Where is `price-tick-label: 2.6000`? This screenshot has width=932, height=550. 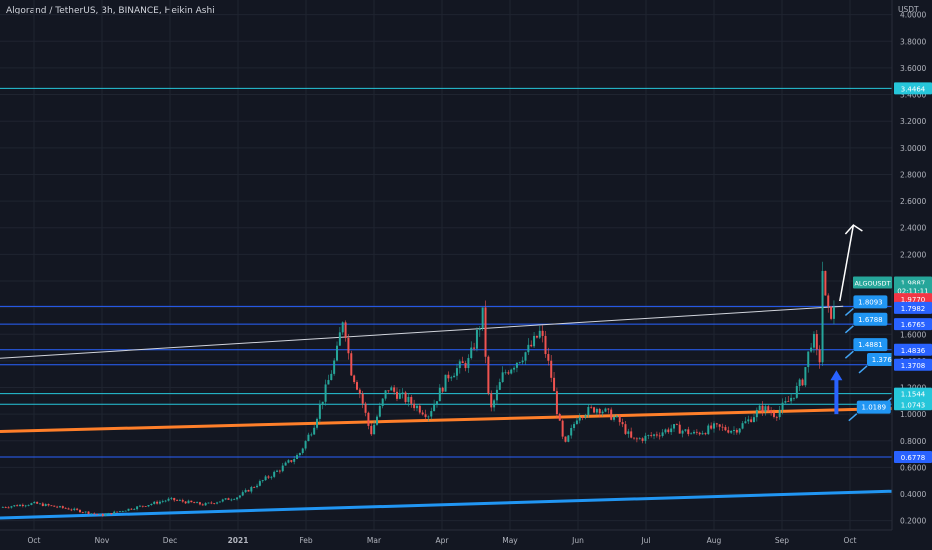 price-tick-label: 2.6000 is located at coordinates (913, 201).